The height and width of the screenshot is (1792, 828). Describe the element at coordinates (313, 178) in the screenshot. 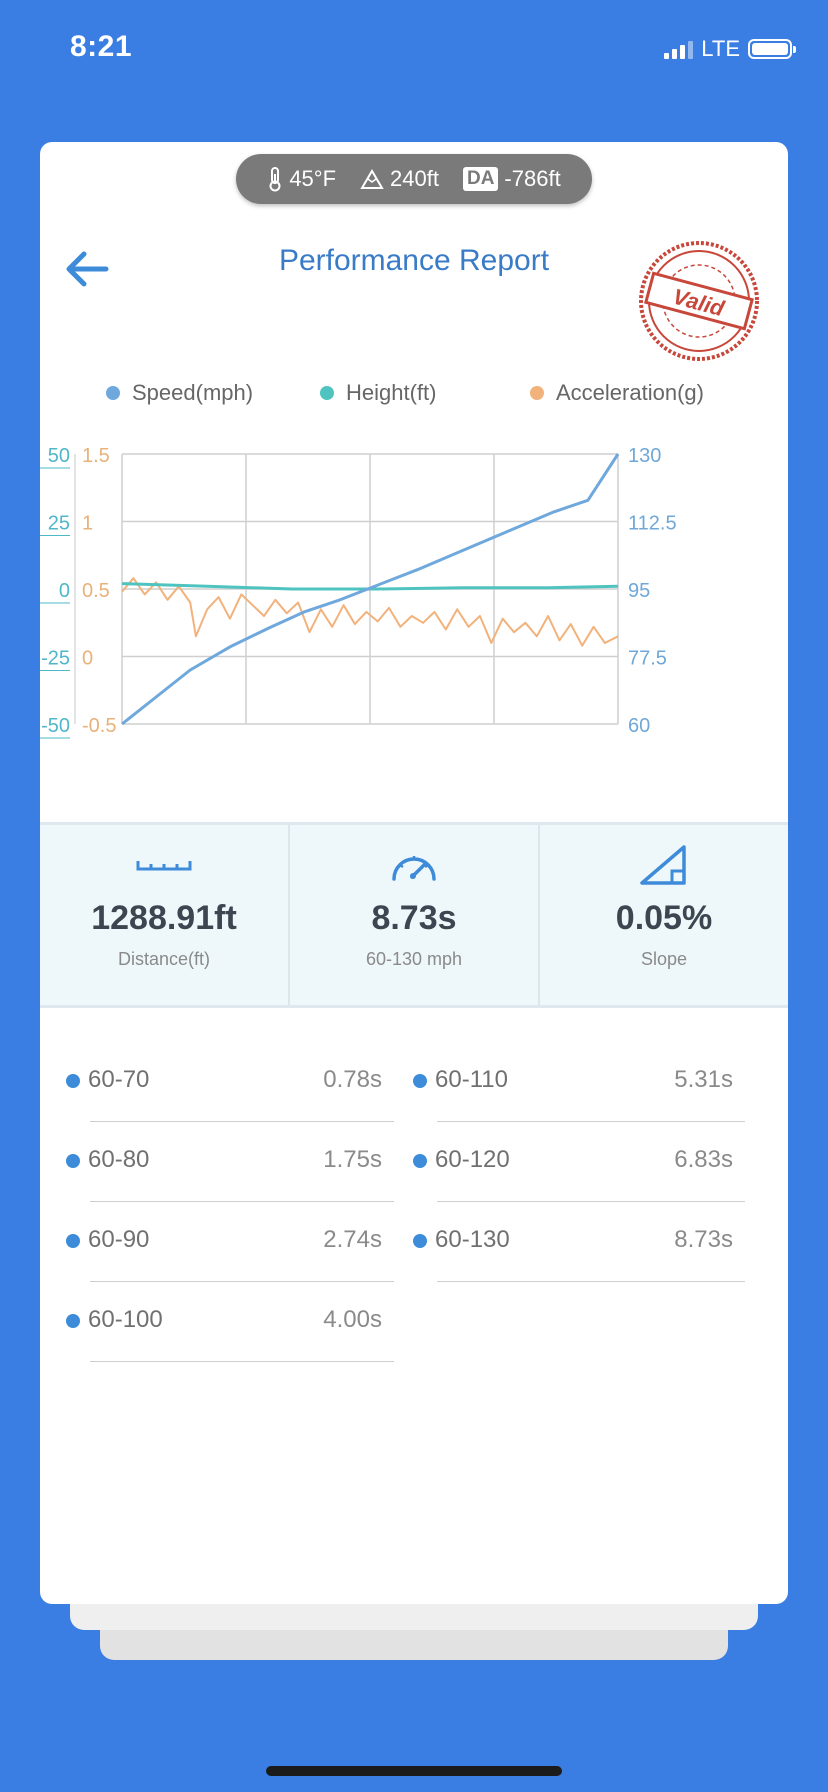

I see `temperature-value: 45°F` at that location.